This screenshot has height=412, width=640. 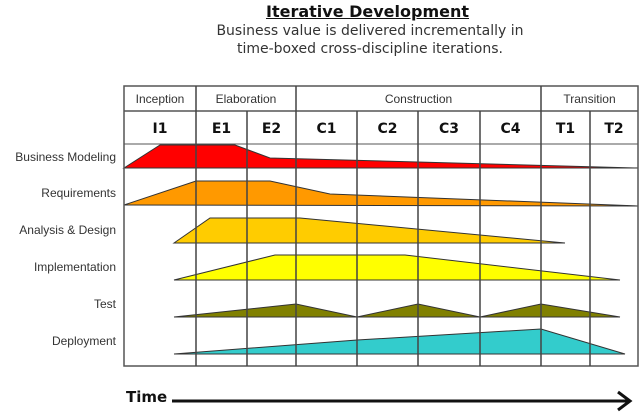 What do you see at coordinates (160, 129) in the screenshot?
I see `iteration-label: I1` at bounding box center [160, 129].